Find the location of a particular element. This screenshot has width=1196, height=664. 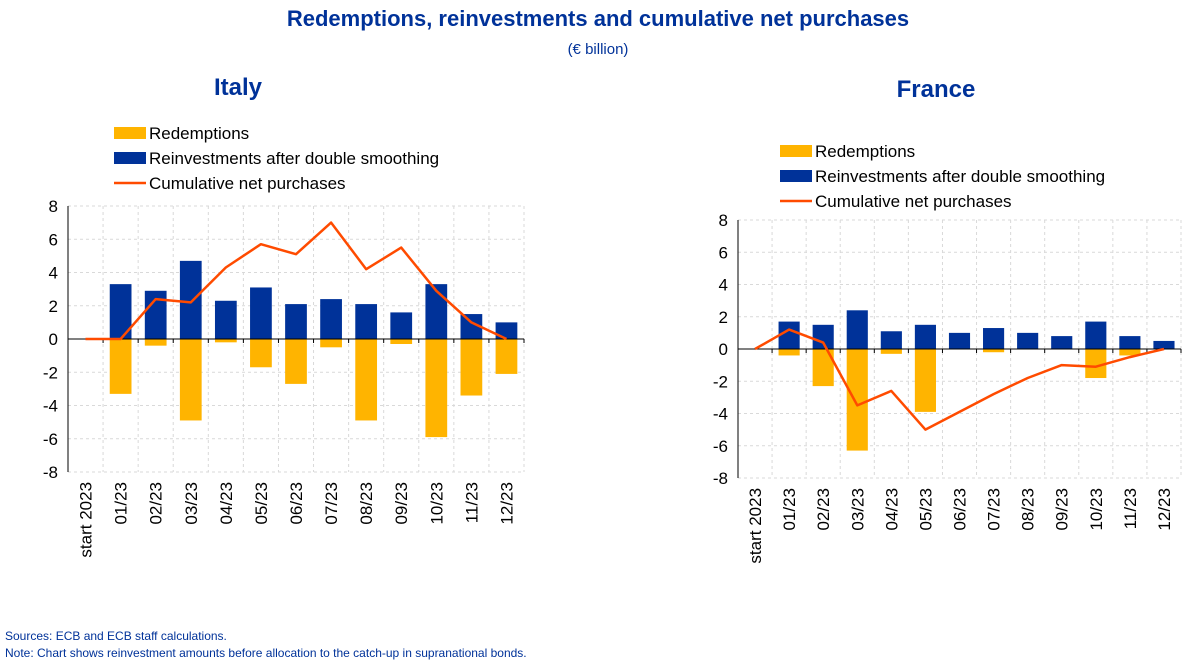

x-tick-label: 12/23 is located at coordinates (1164, 509).